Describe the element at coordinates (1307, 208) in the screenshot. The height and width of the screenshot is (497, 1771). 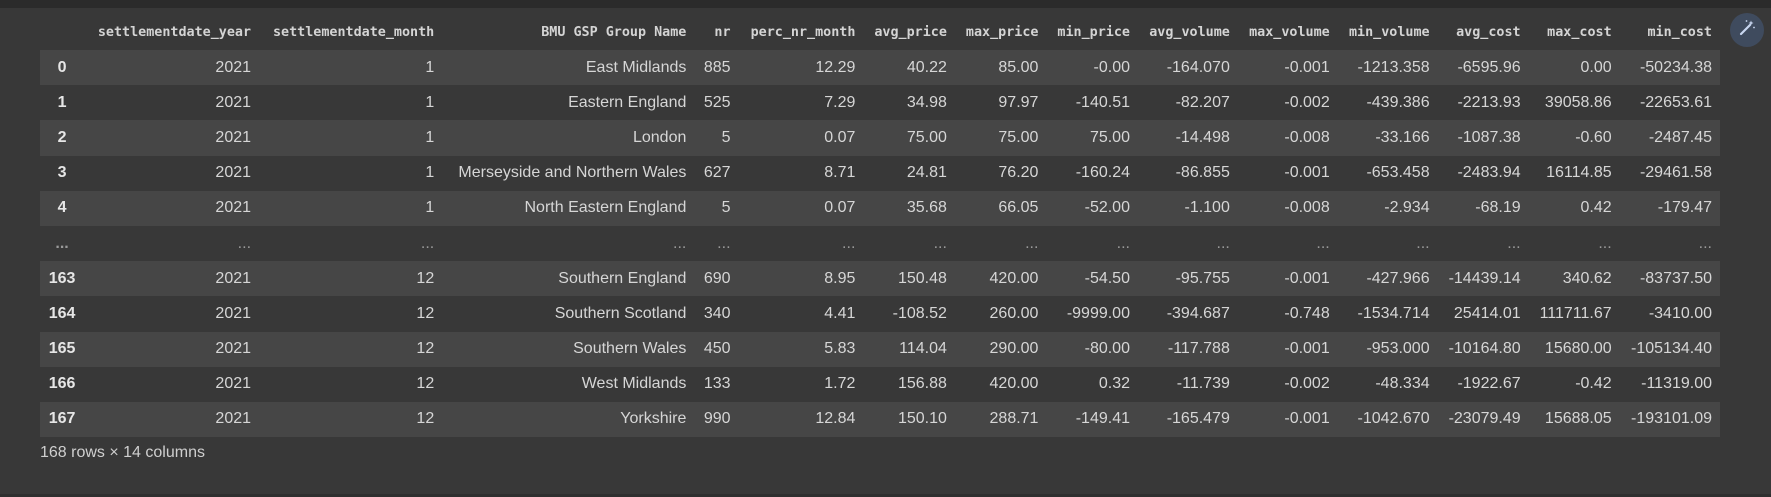
I see `table-cell: -0.008` at that location.